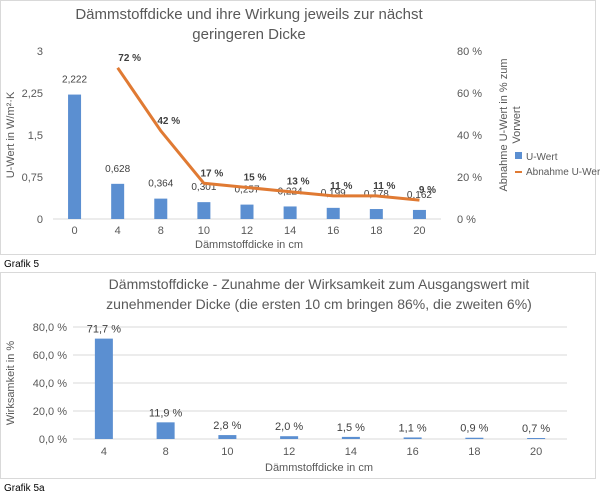 The image size is (600, 499). What do you see at coordinates (248, 34) in the screenshot?
I see `chart-1-title-line: geringeren Dicke` at bounding box center [248, 34].